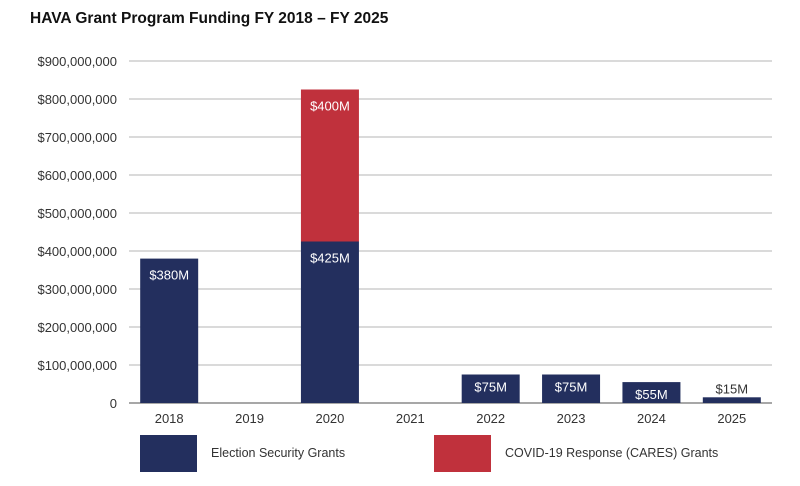  What do you see at coordinates (77, 175) in the screenshot?
I see `y-tick-label: $600,000,000` at bounding box center [77, 175].